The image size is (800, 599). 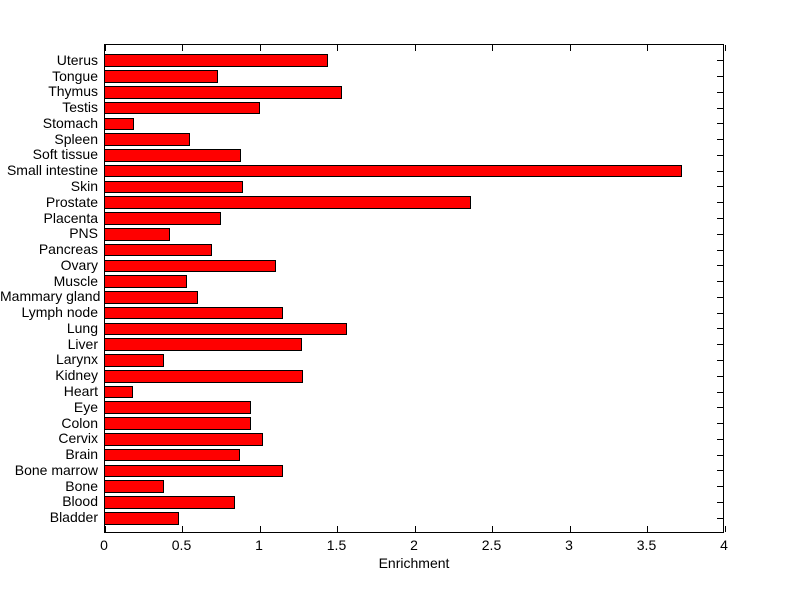 What do you see at coordinates (85, 406) in the screenshot?
I see `y-tick-label: Eye` at bounding box center [85, 406].